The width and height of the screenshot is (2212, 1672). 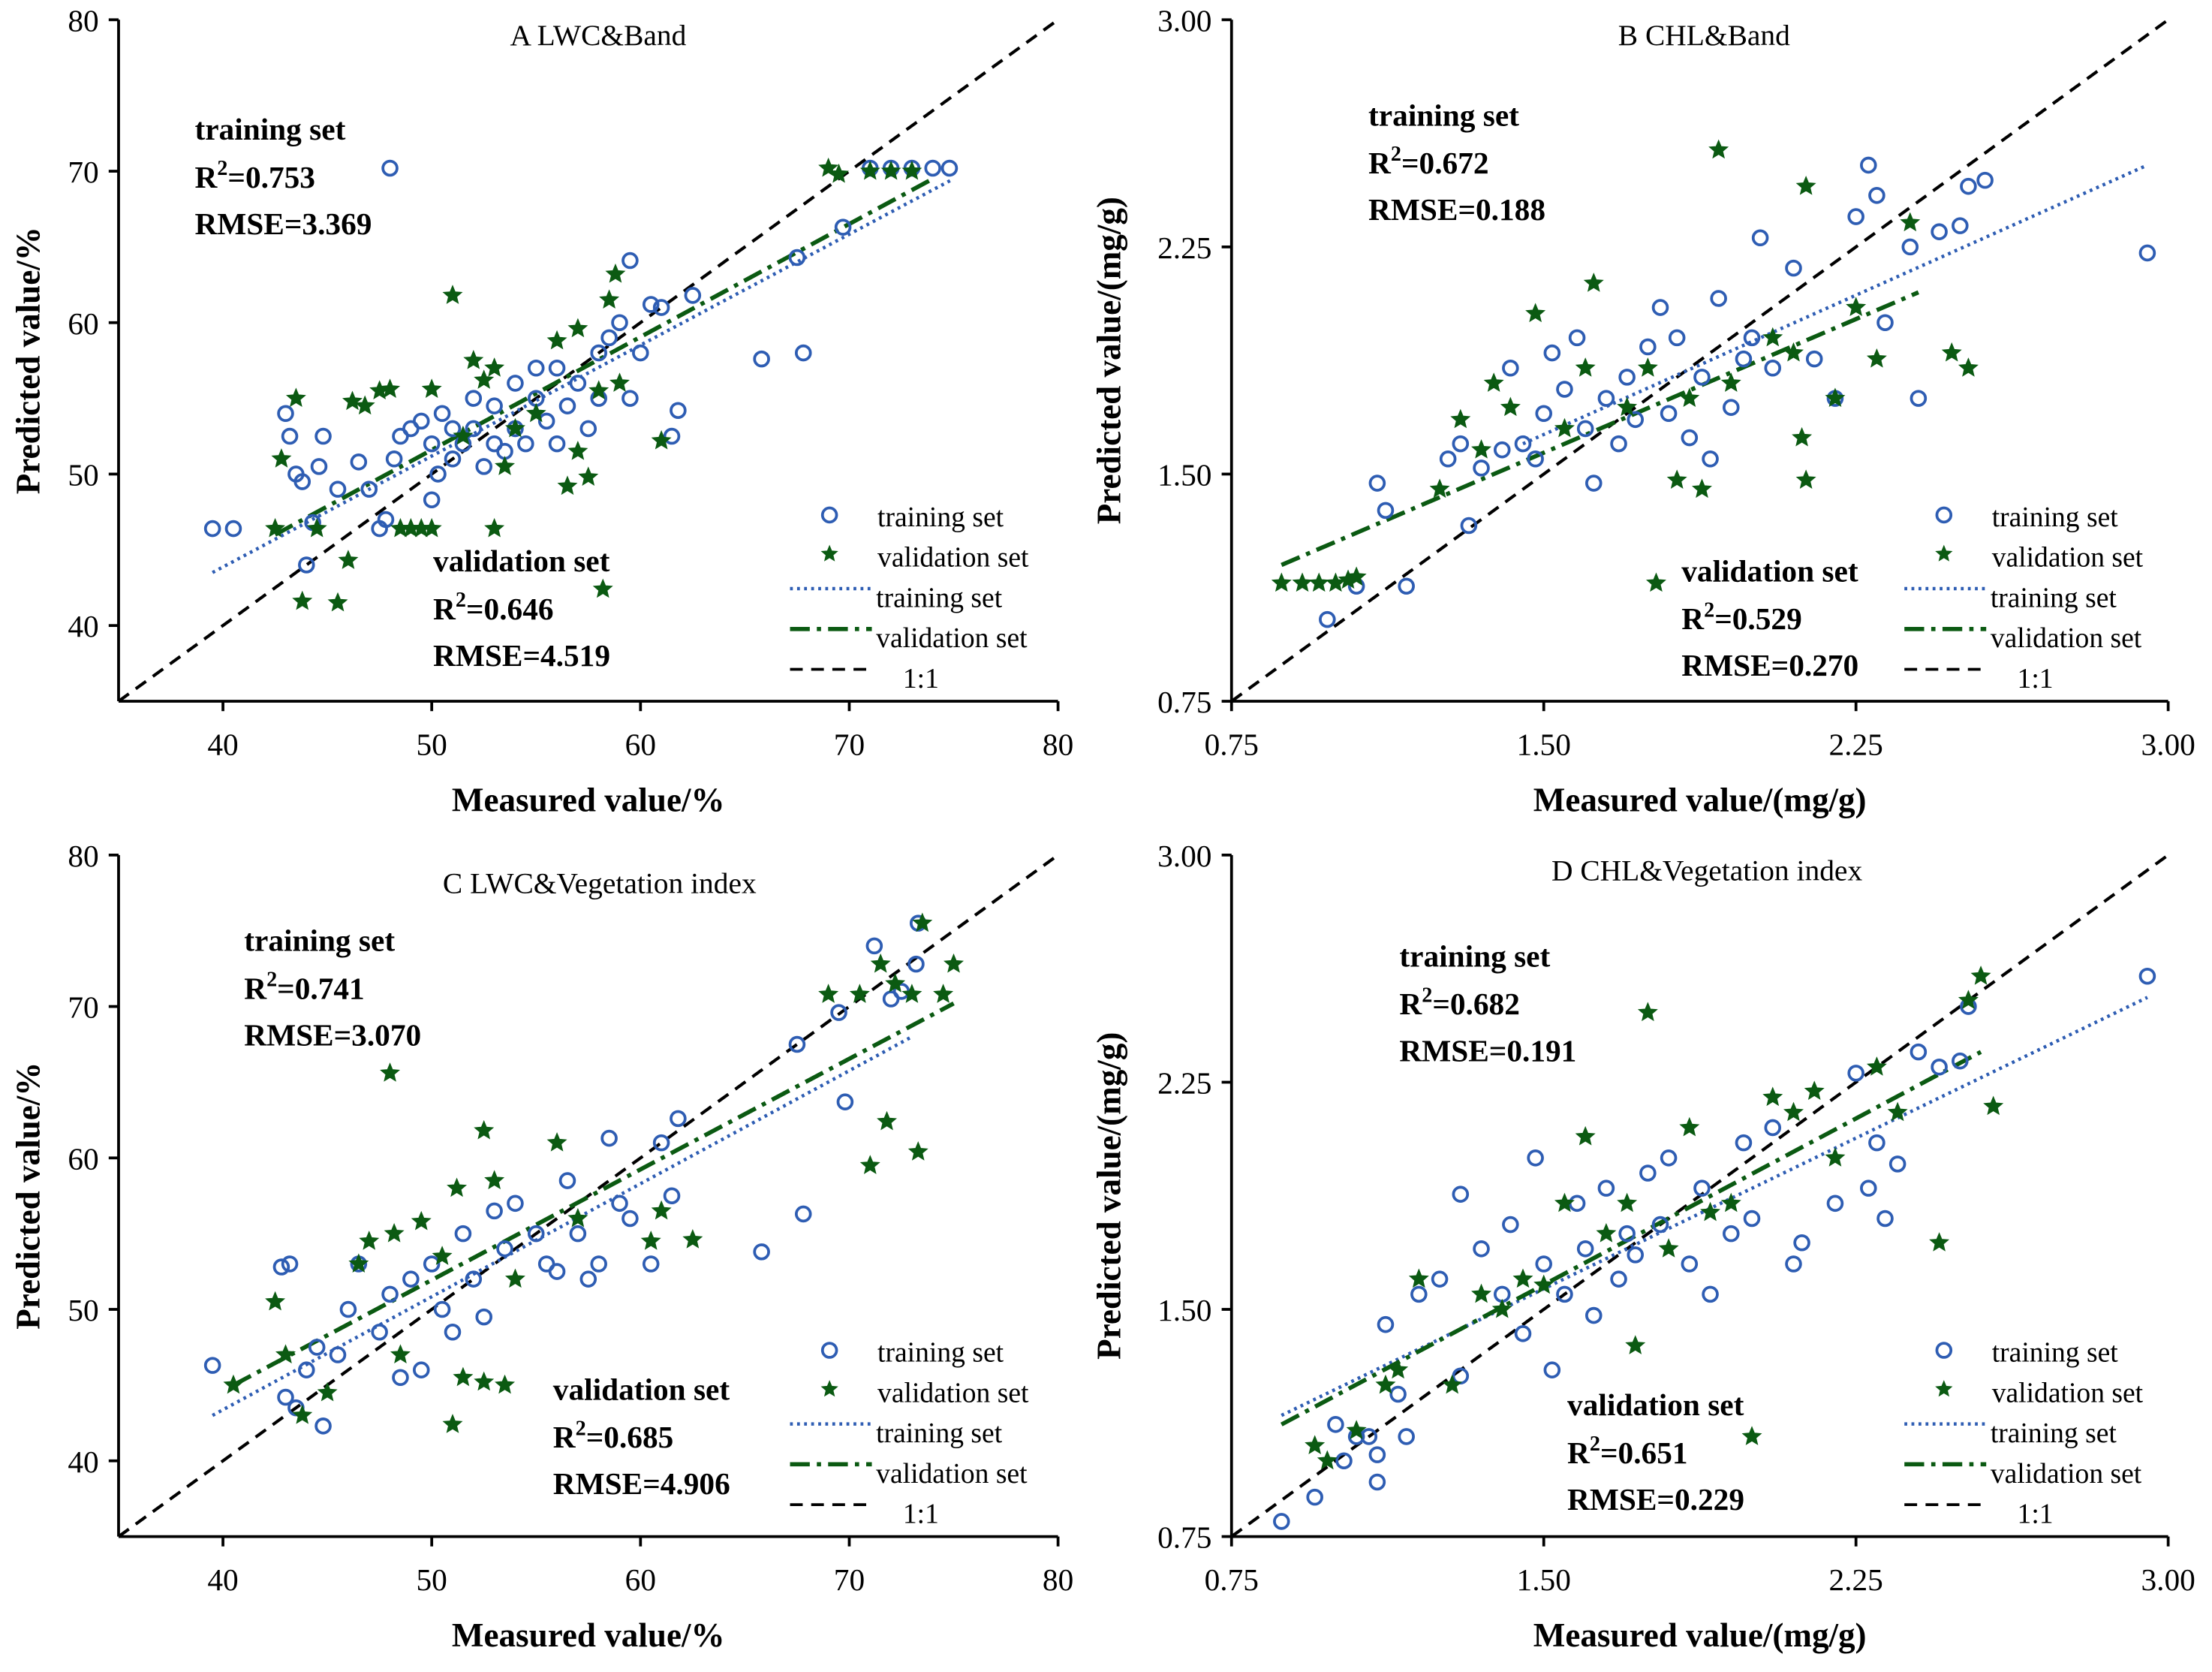 I want to click on training-stats-rmse: RMSE=3.070, so click(x=332, y=1036).